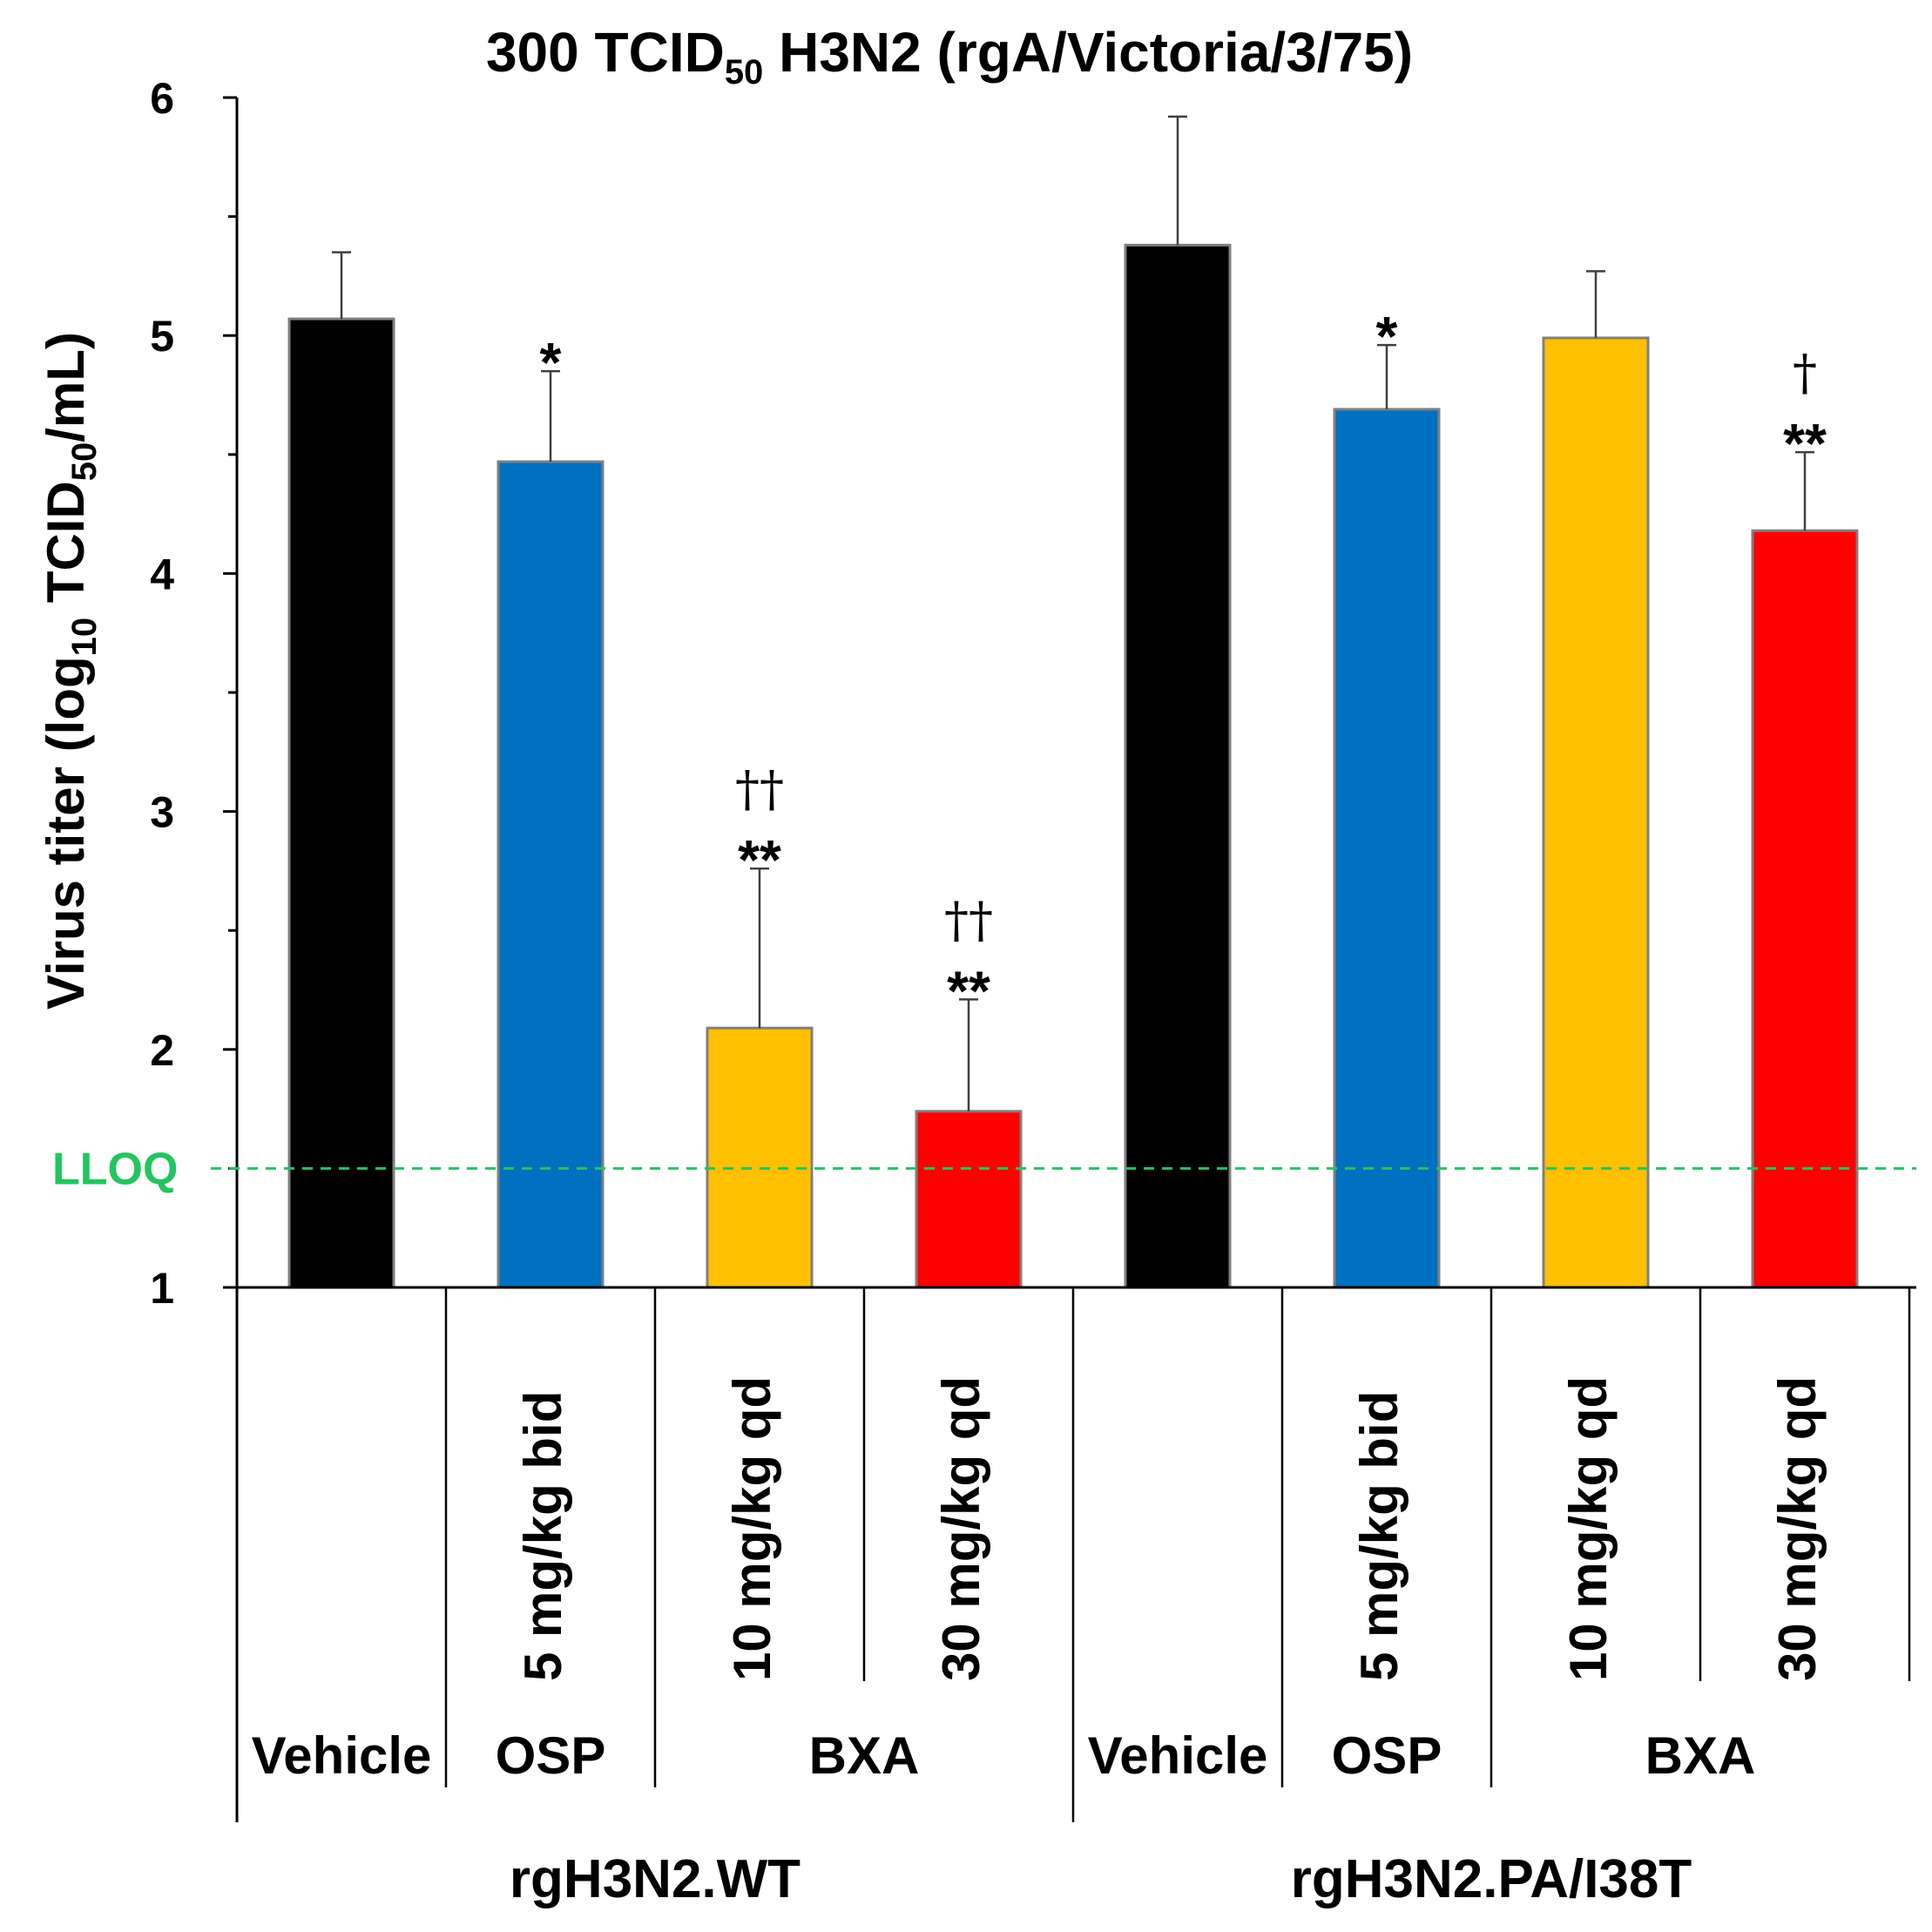 The width and height of the screenshot is (1932, 1932). What do you see at coordinates (162, 1050) in the screenshot?
I see `y-tick-label: 2` at bounding box center [162, 1050].